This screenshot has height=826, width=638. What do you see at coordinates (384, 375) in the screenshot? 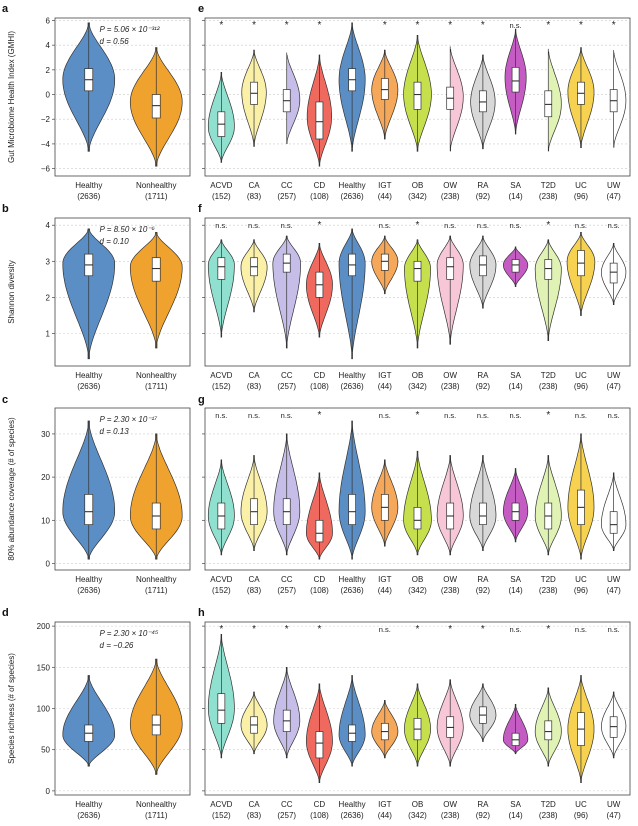
I see `x-tick-label: IGT` at bounding box center [384, 375].